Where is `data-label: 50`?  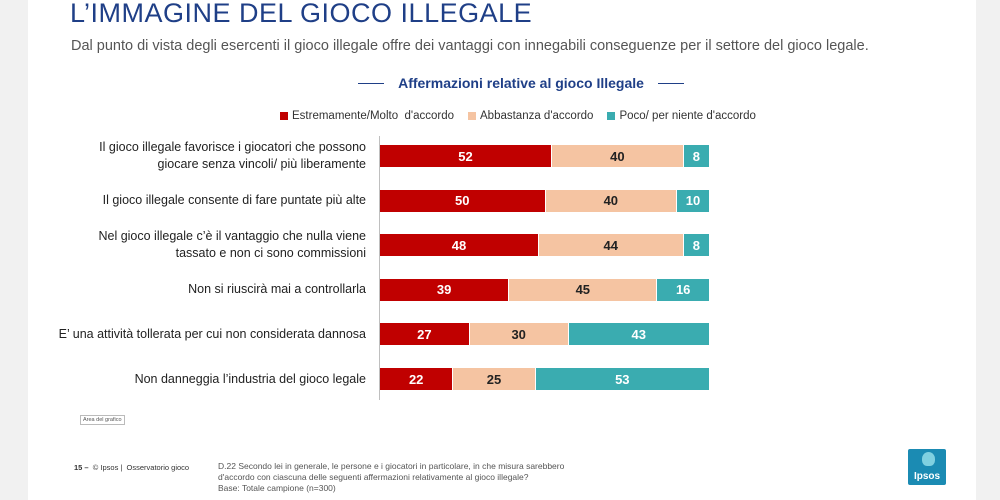
data-label: 50 is located at coordinates (462, 201).